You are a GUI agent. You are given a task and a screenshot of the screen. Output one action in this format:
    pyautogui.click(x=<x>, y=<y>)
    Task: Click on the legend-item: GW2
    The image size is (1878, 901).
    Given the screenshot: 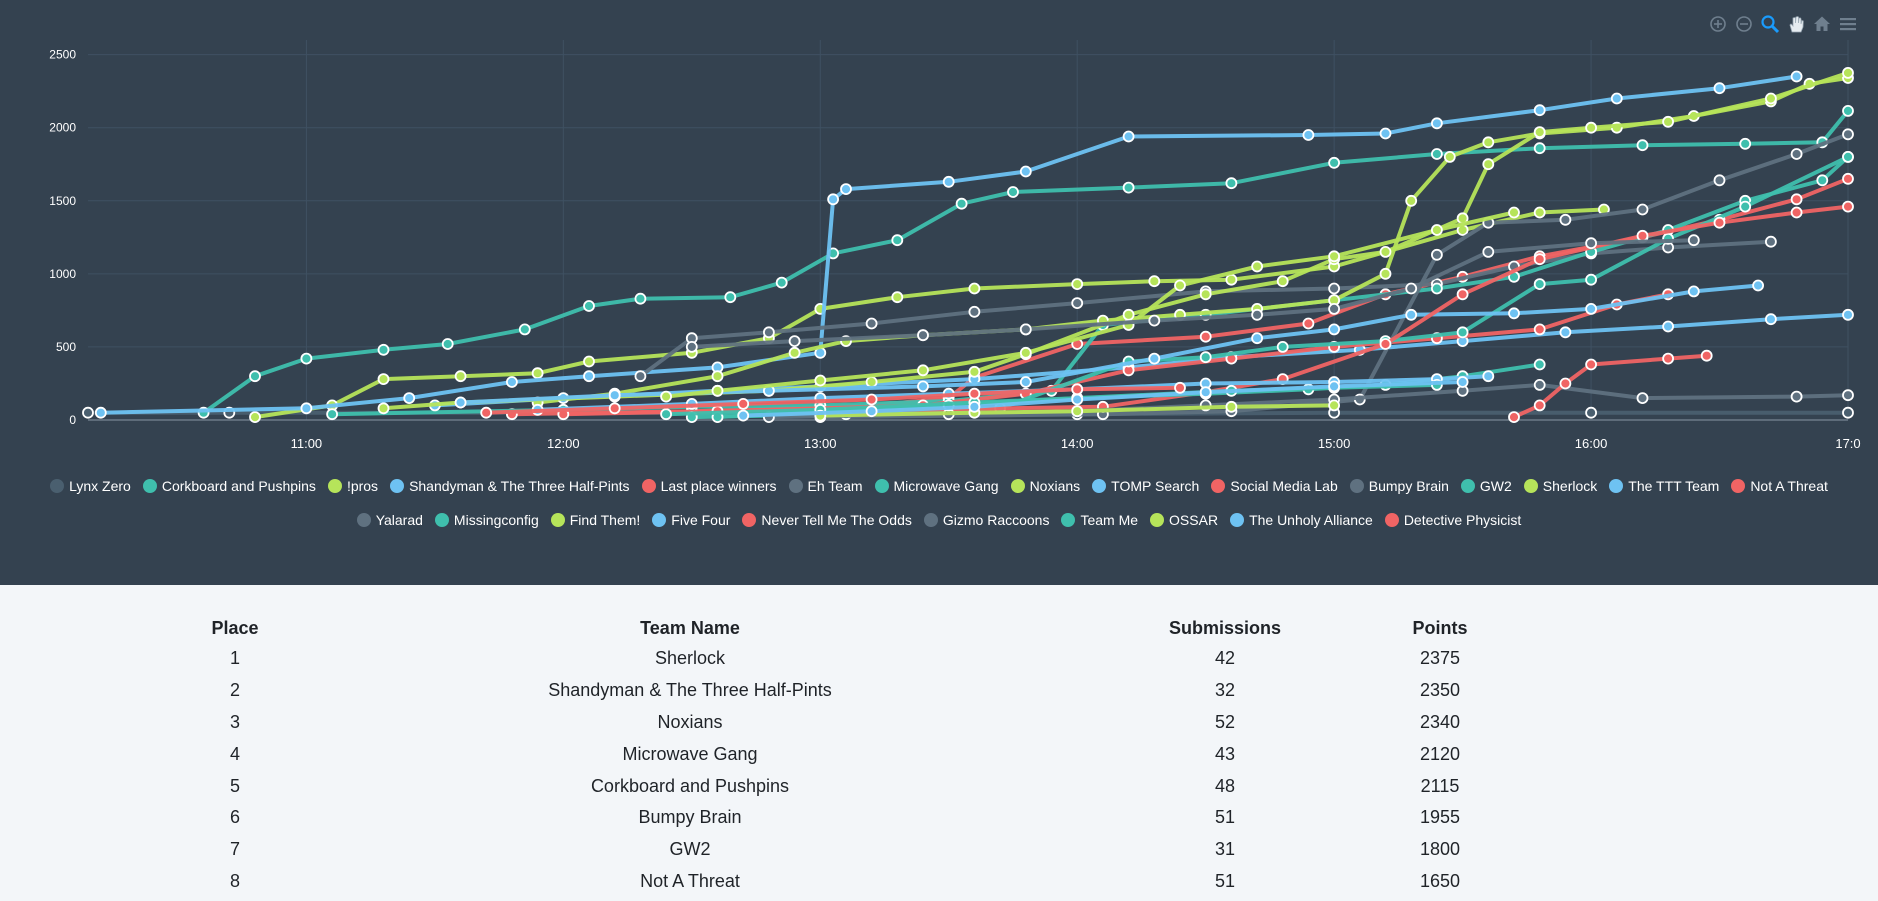 What is the action you would take?
    pyautogui.click(x=1486, y=486)
    